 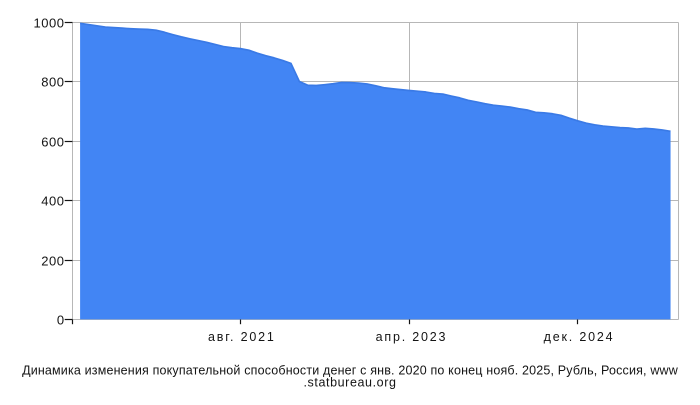 What do you see at coordinates (242, 337) in the screenshot?
I see `svg-text: авг. 2021` at bounding box center [242, 337].